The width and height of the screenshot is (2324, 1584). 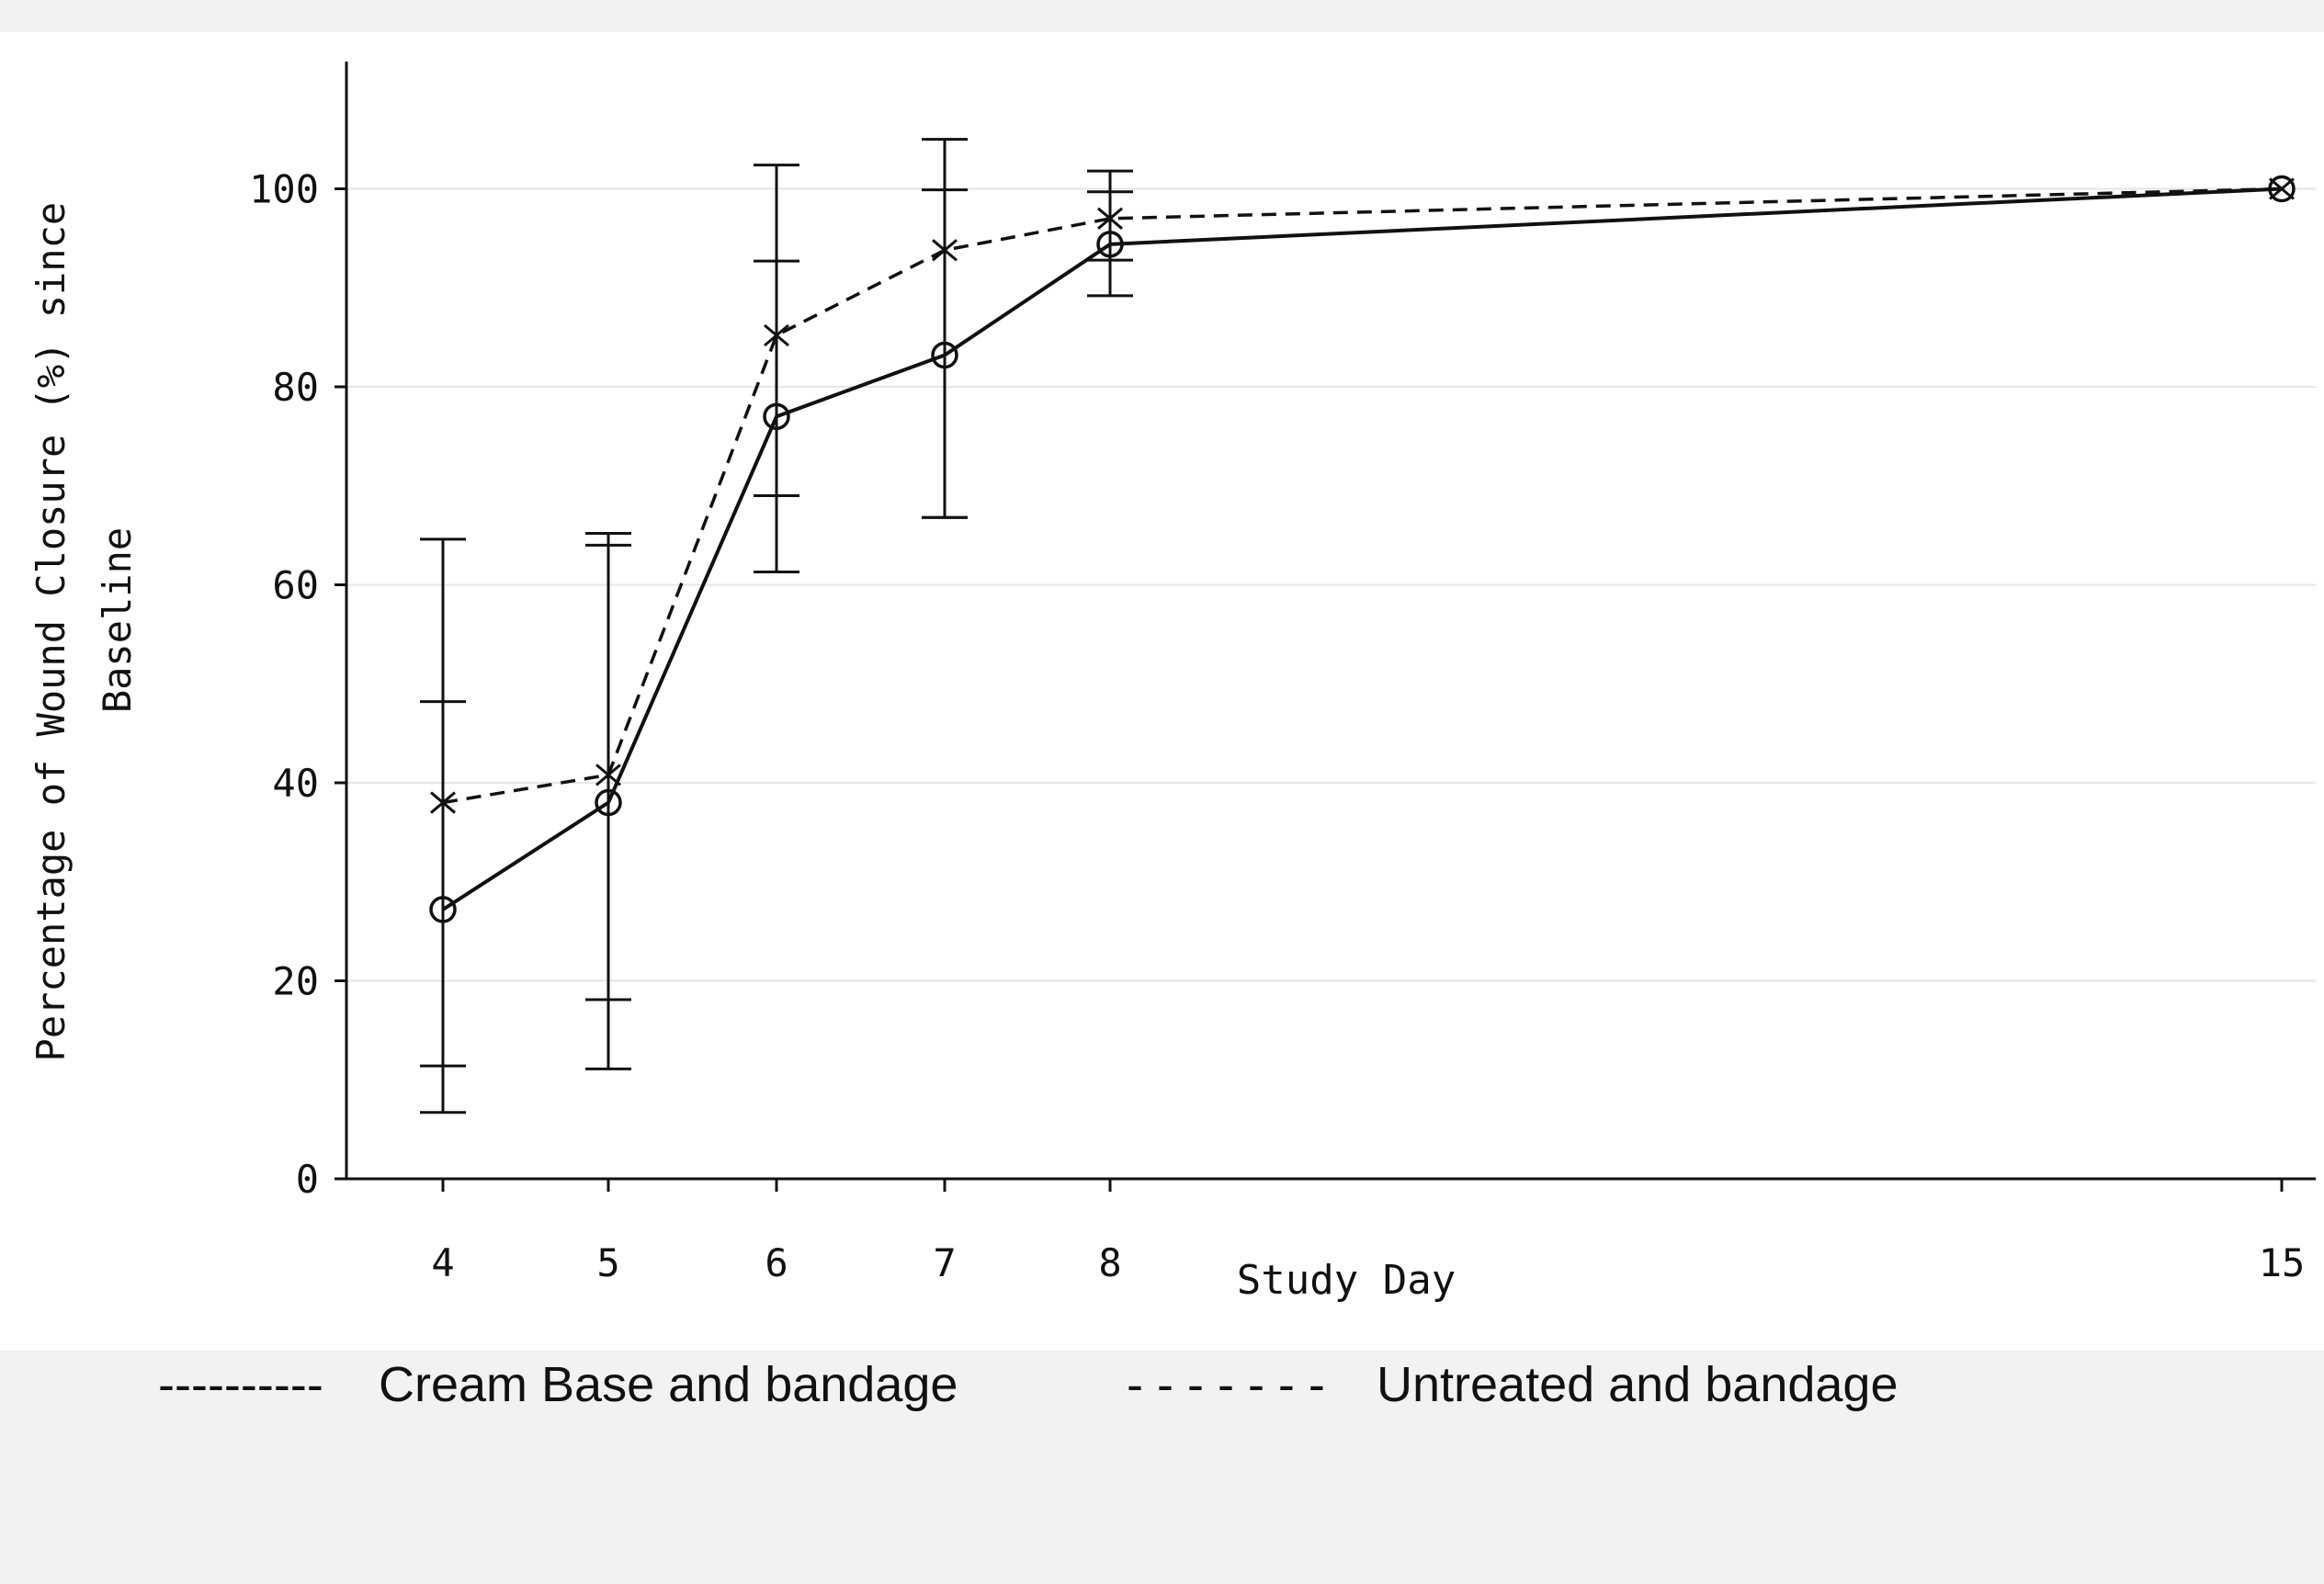 What do you see at coordinates (308, 1179) in the screenshot?
I see `y-tick-label: 0` at bounding box center [308, 1179].